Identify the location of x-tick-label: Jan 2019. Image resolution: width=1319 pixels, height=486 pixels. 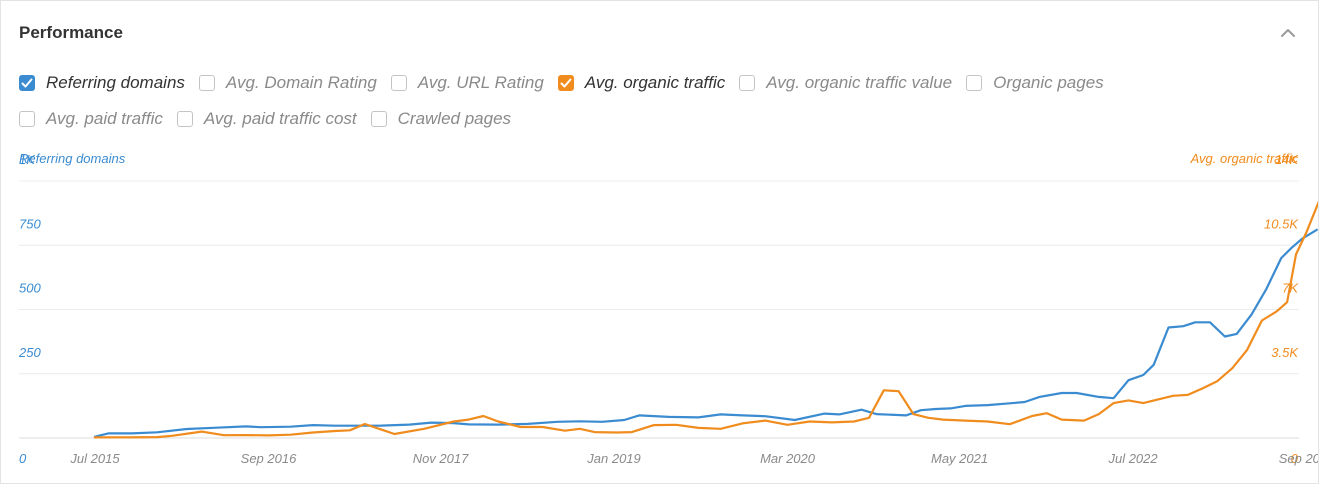
(613, 458).